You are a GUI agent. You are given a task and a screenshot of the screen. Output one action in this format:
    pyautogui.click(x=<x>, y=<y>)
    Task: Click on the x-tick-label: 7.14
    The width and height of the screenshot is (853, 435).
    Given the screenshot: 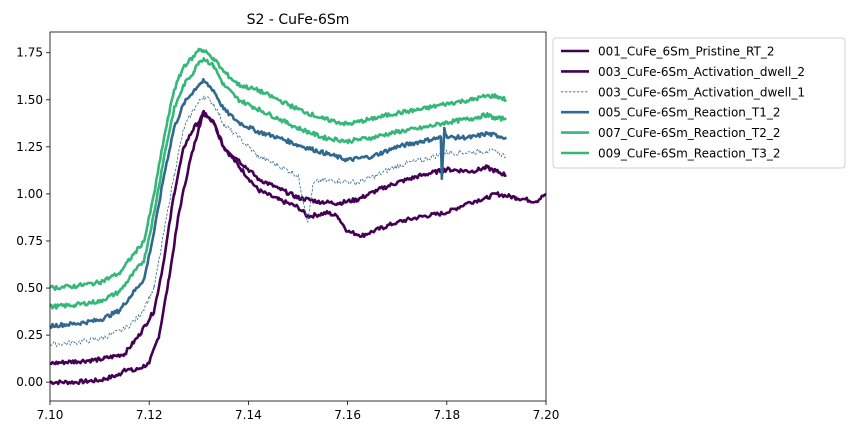 What is the action you would take?
    pyautogui.click(x=248, y=415)
    